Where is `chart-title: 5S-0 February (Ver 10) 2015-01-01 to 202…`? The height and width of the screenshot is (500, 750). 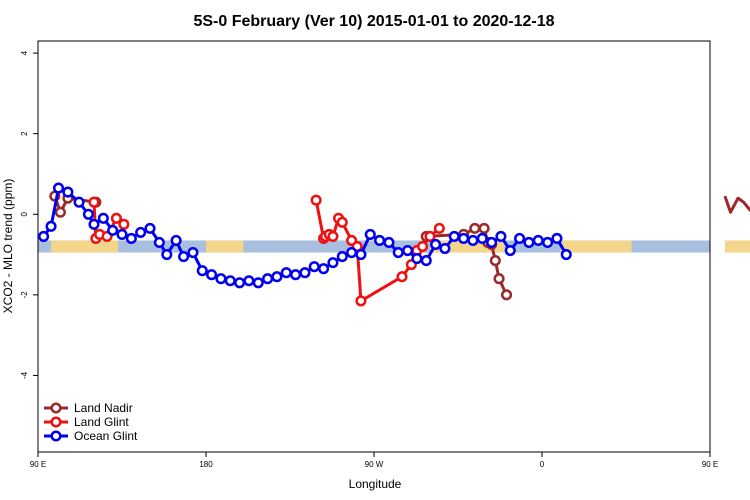
chart-title: 5S-0 February (Ver 10) 2015-01-01 to 202… is located at coordinates (373, 21).